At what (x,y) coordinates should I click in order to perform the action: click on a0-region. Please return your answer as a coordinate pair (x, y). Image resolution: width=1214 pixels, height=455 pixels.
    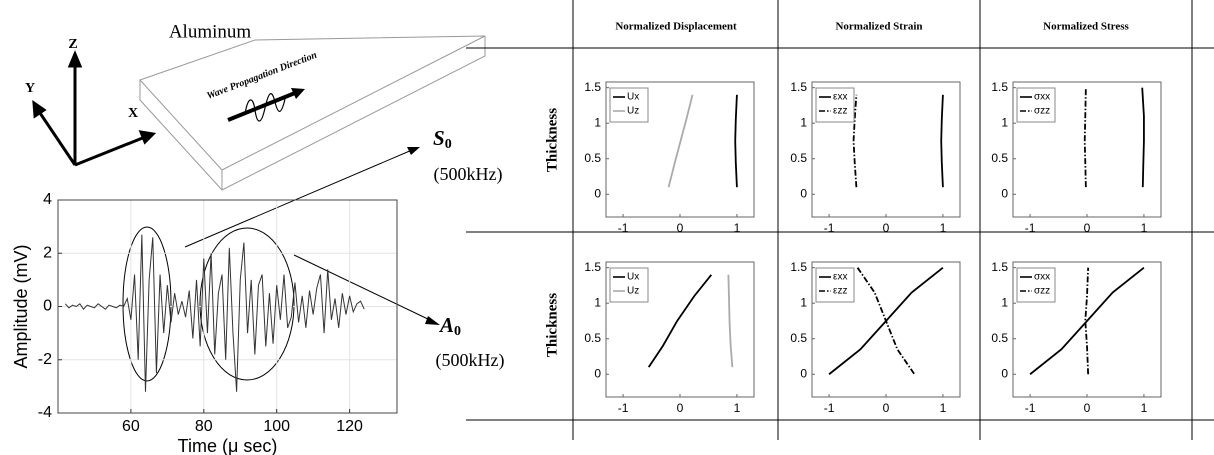
    Looking at the image, I should click on (247, 304).